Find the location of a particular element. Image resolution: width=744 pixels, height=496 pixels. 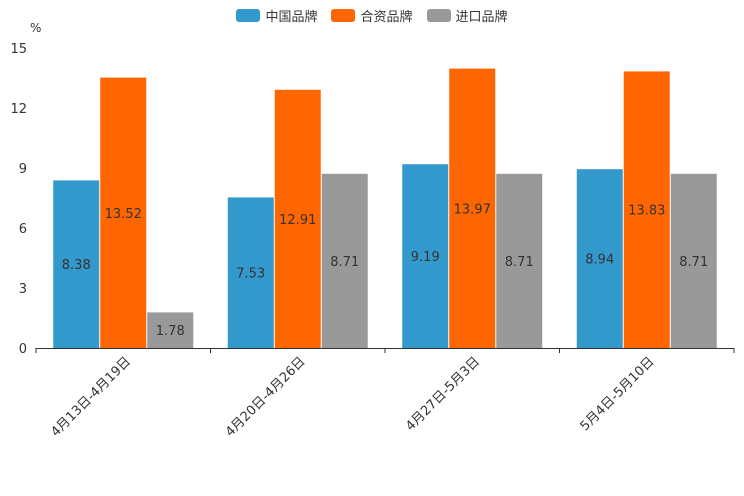

legend-item-import: 进口品牌 is located at coordinates (467, 15).